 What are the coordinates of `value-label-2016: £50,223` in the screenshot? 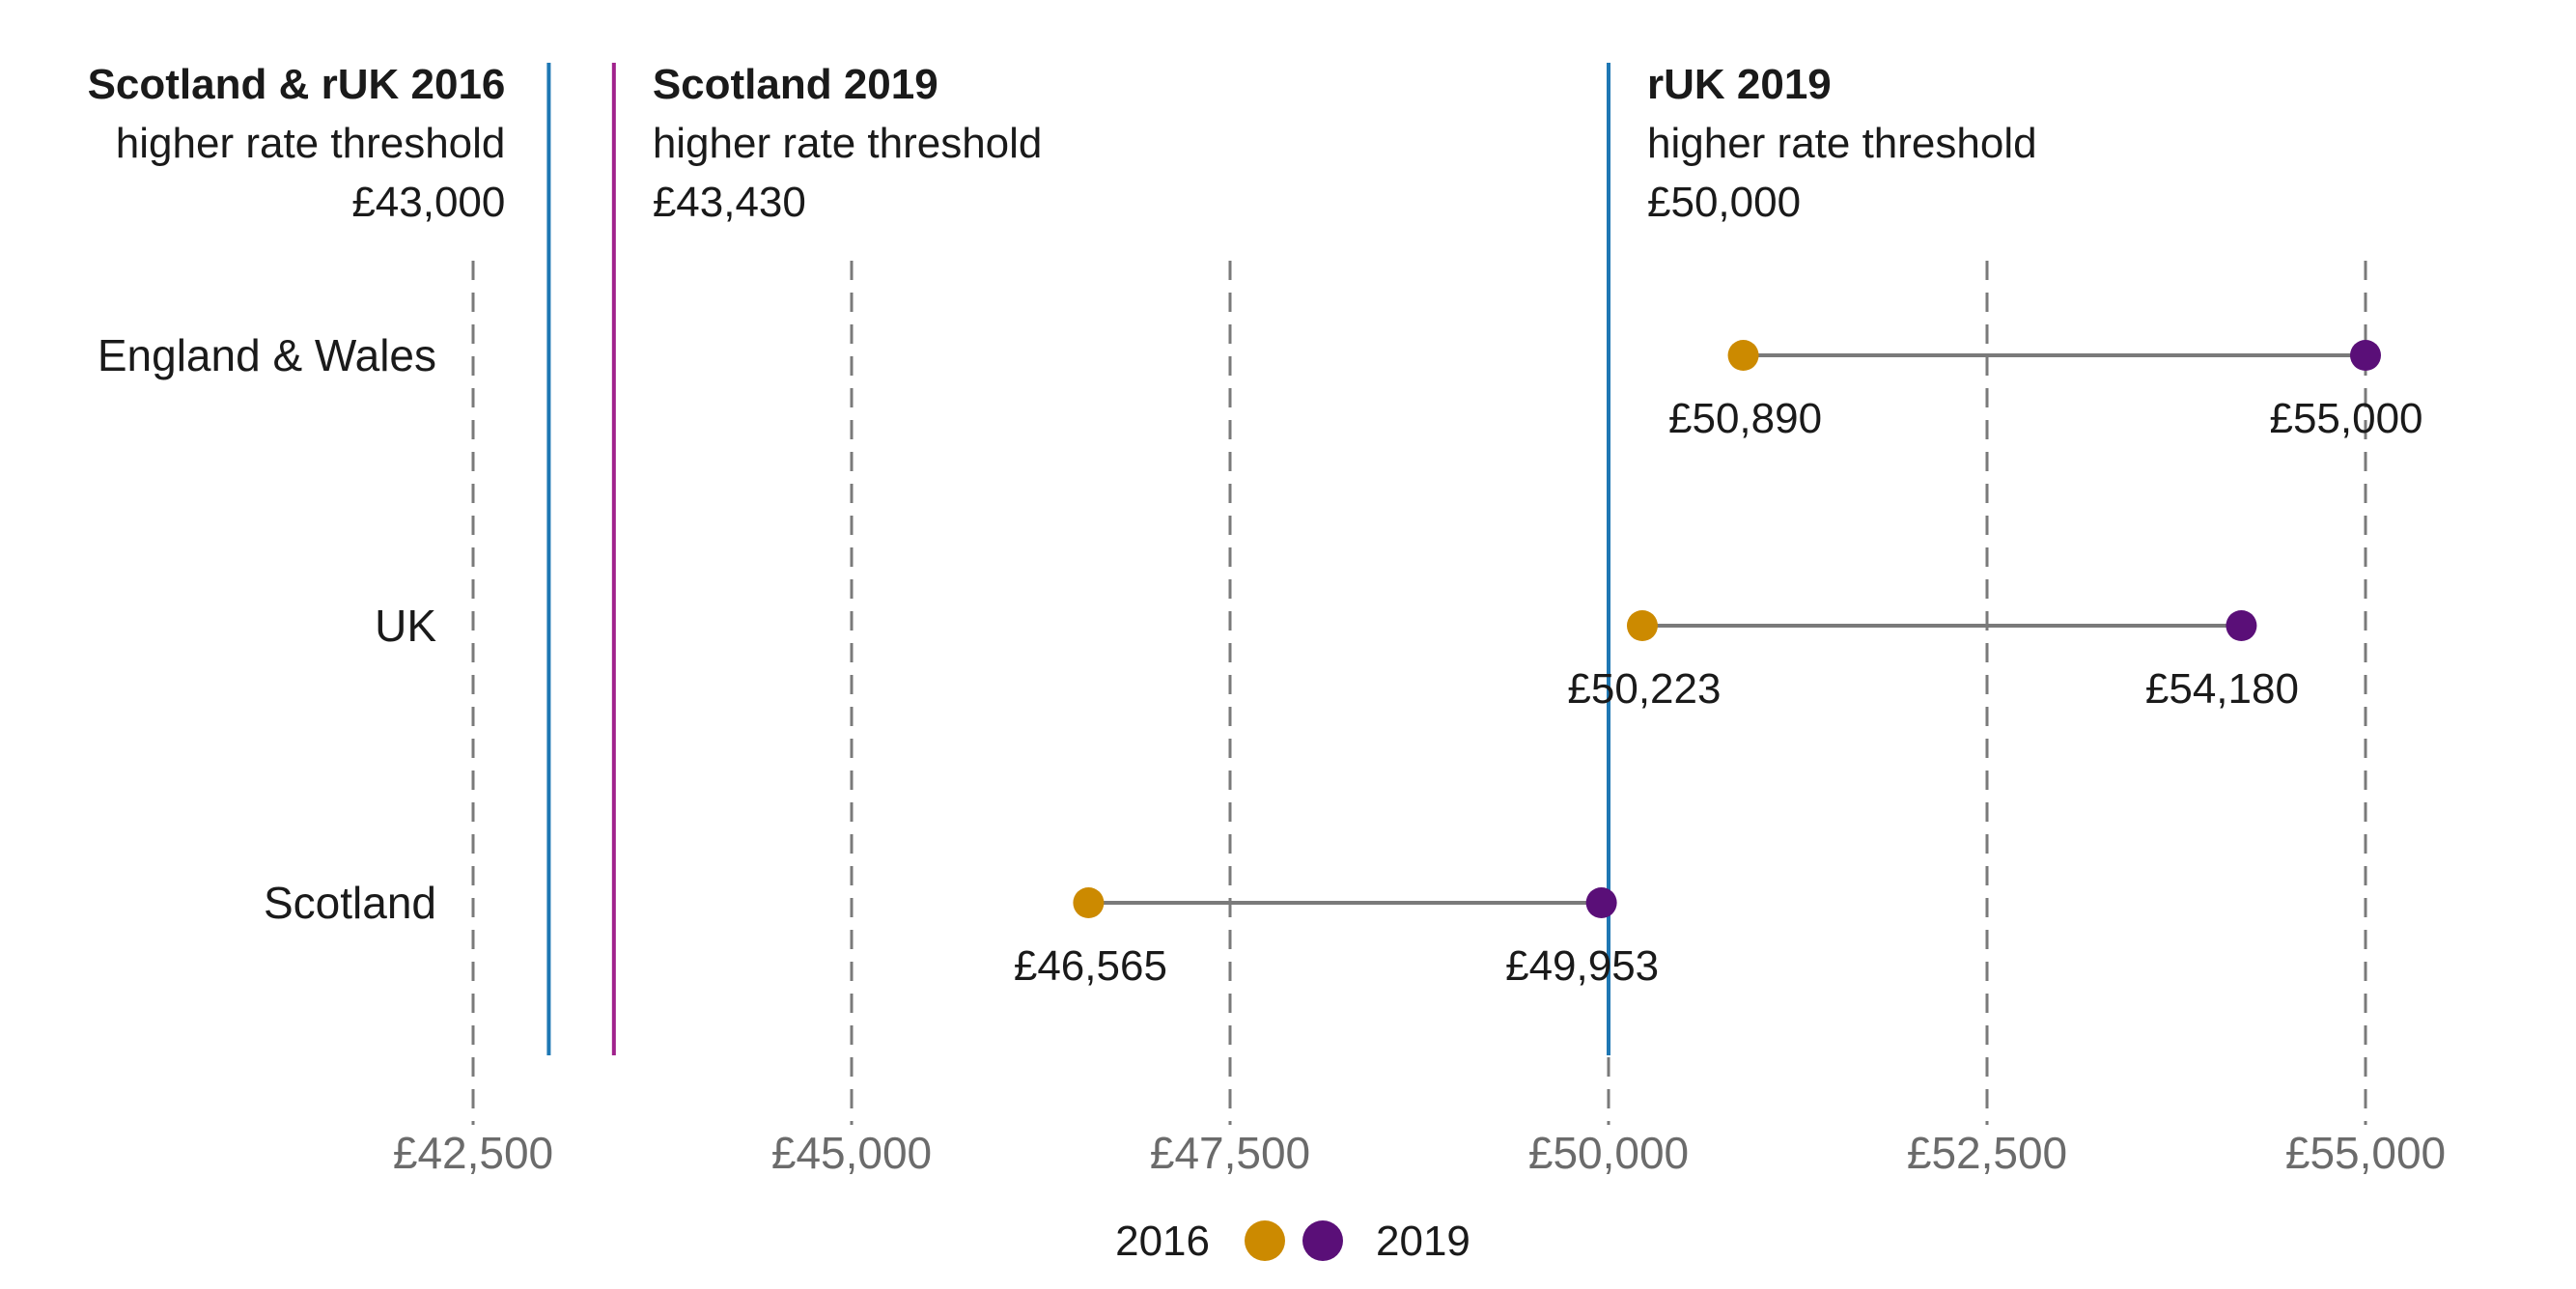 It's located at (1644, 689).